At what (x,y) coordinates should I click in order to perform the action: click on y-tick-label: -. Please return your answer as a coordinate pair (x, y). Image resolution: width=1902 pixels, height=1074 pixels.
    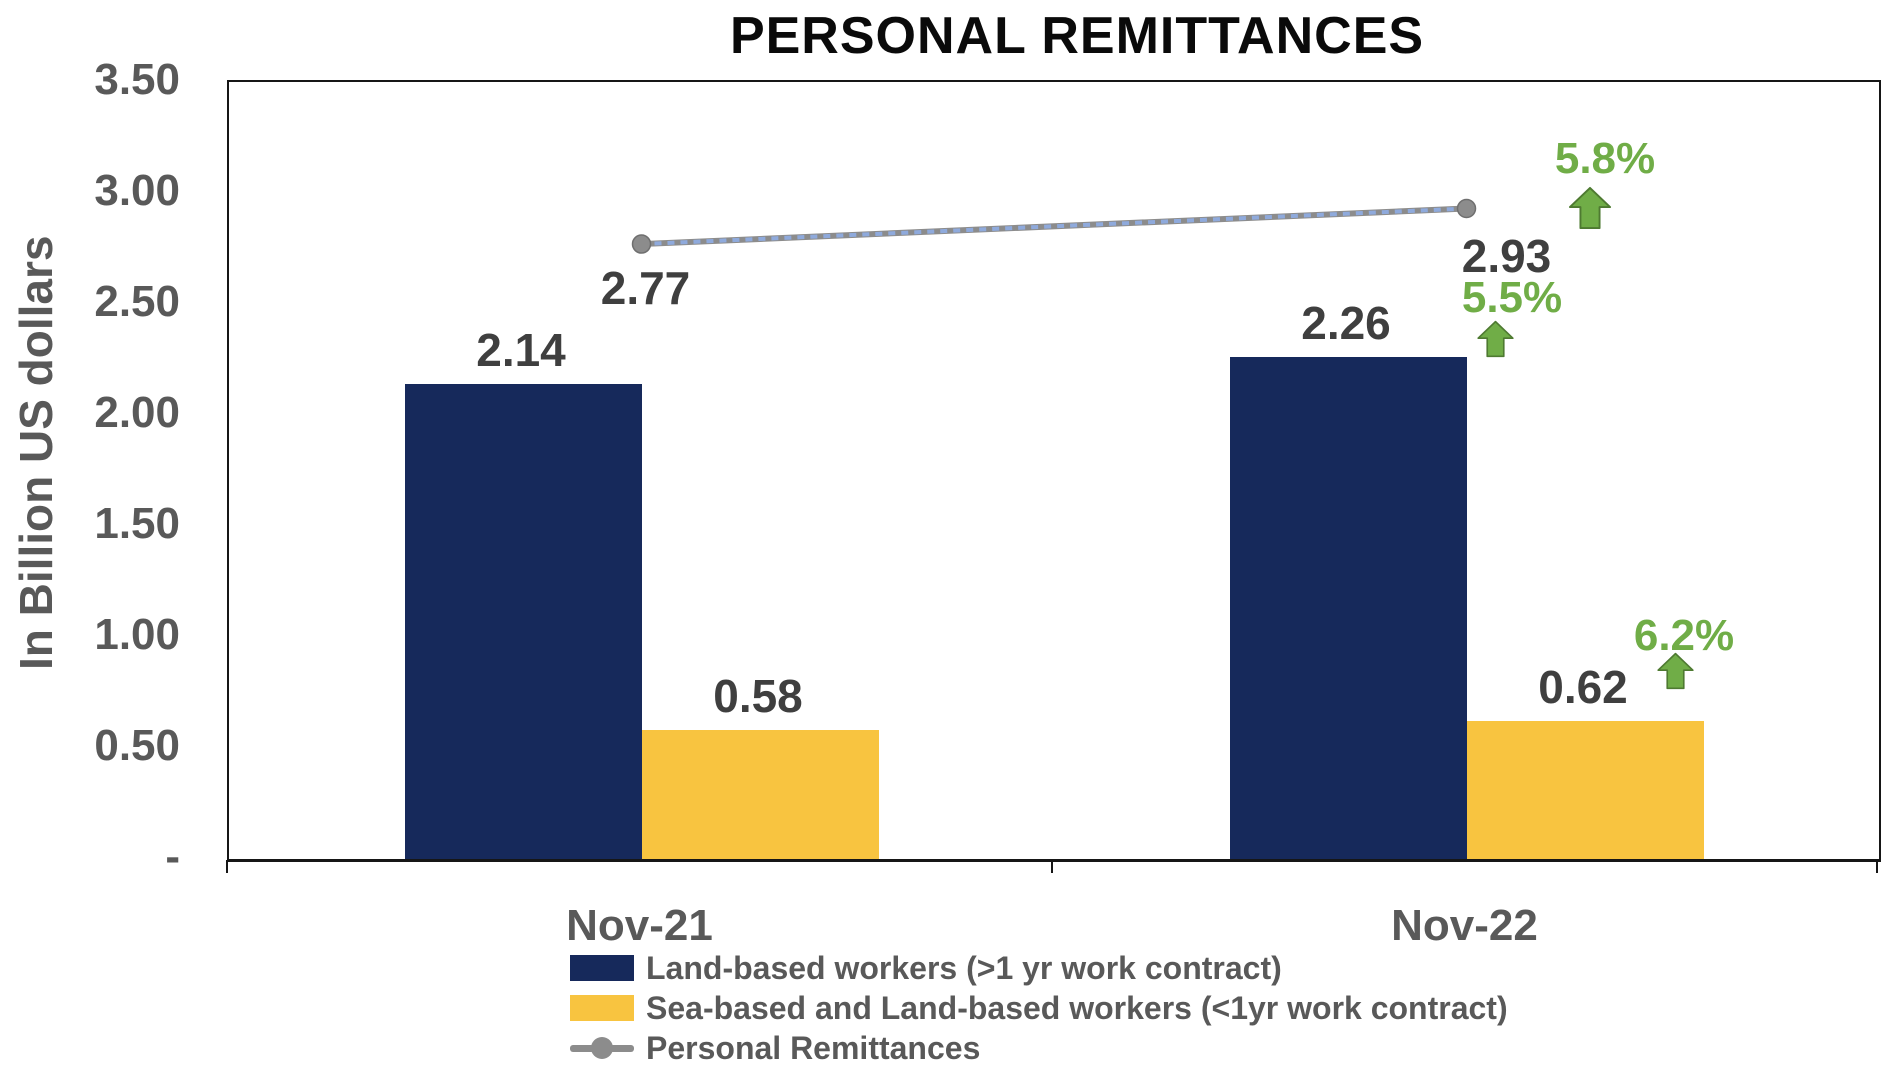
    Looking at the image, I should click on (172, 856).